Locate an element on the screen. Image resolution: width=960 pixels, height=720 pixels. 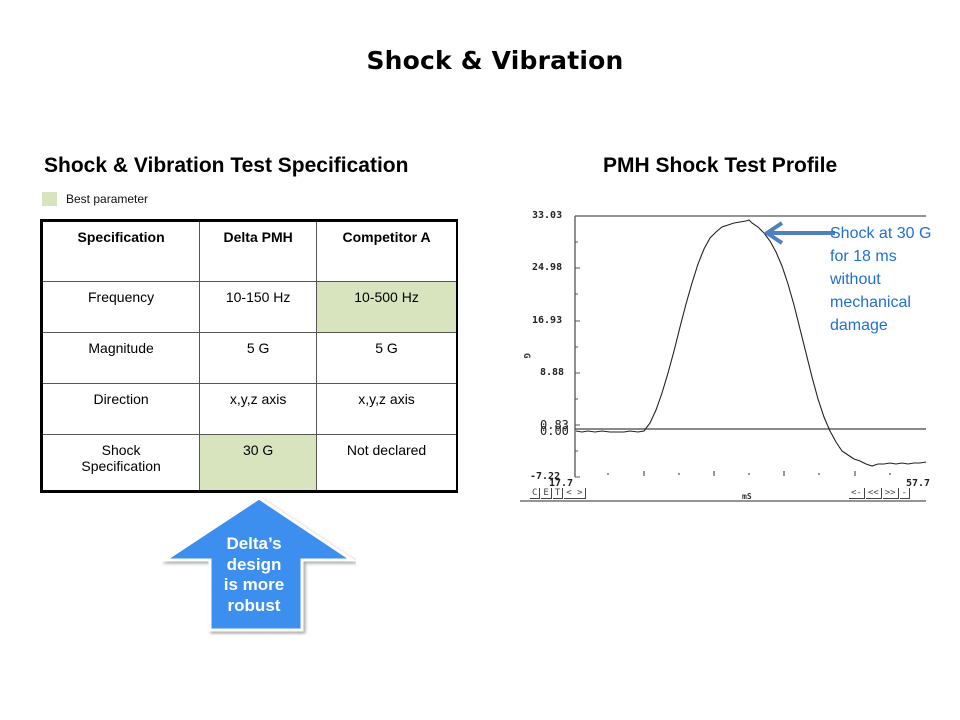
callout-line: is more is located at coordinates (254, 584).